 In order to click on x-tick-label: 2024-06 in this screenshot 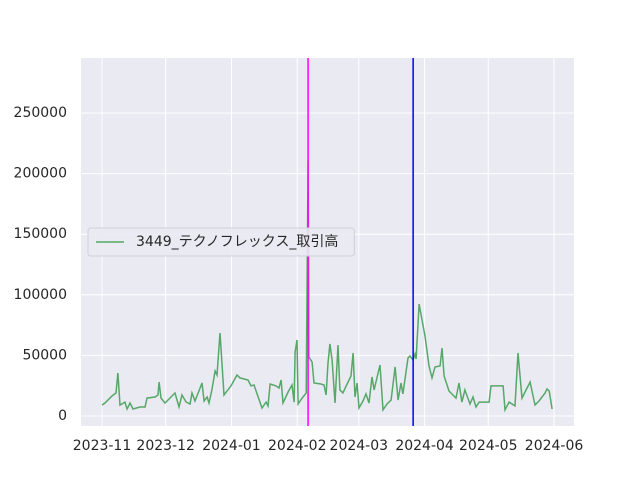, I will do `click(554, 446)`.